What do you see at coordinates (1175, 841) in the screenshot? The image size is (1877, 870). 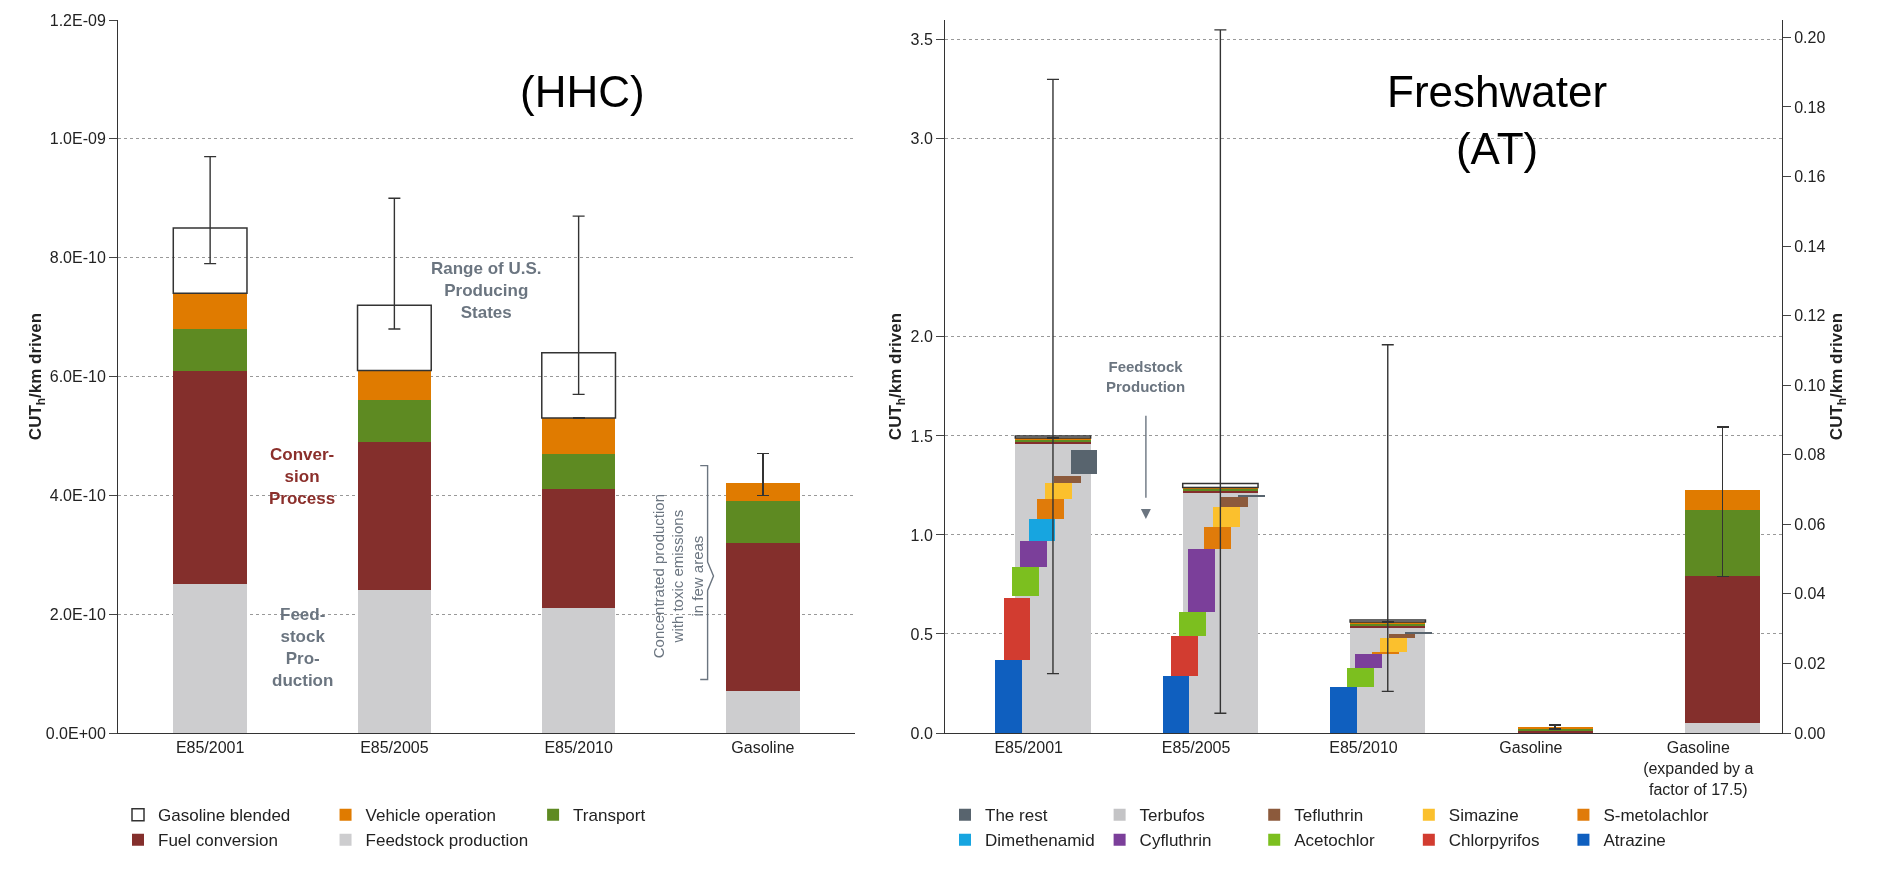 I see `legend-label: Cyfluthrin` at bounding box center [1175, 841].